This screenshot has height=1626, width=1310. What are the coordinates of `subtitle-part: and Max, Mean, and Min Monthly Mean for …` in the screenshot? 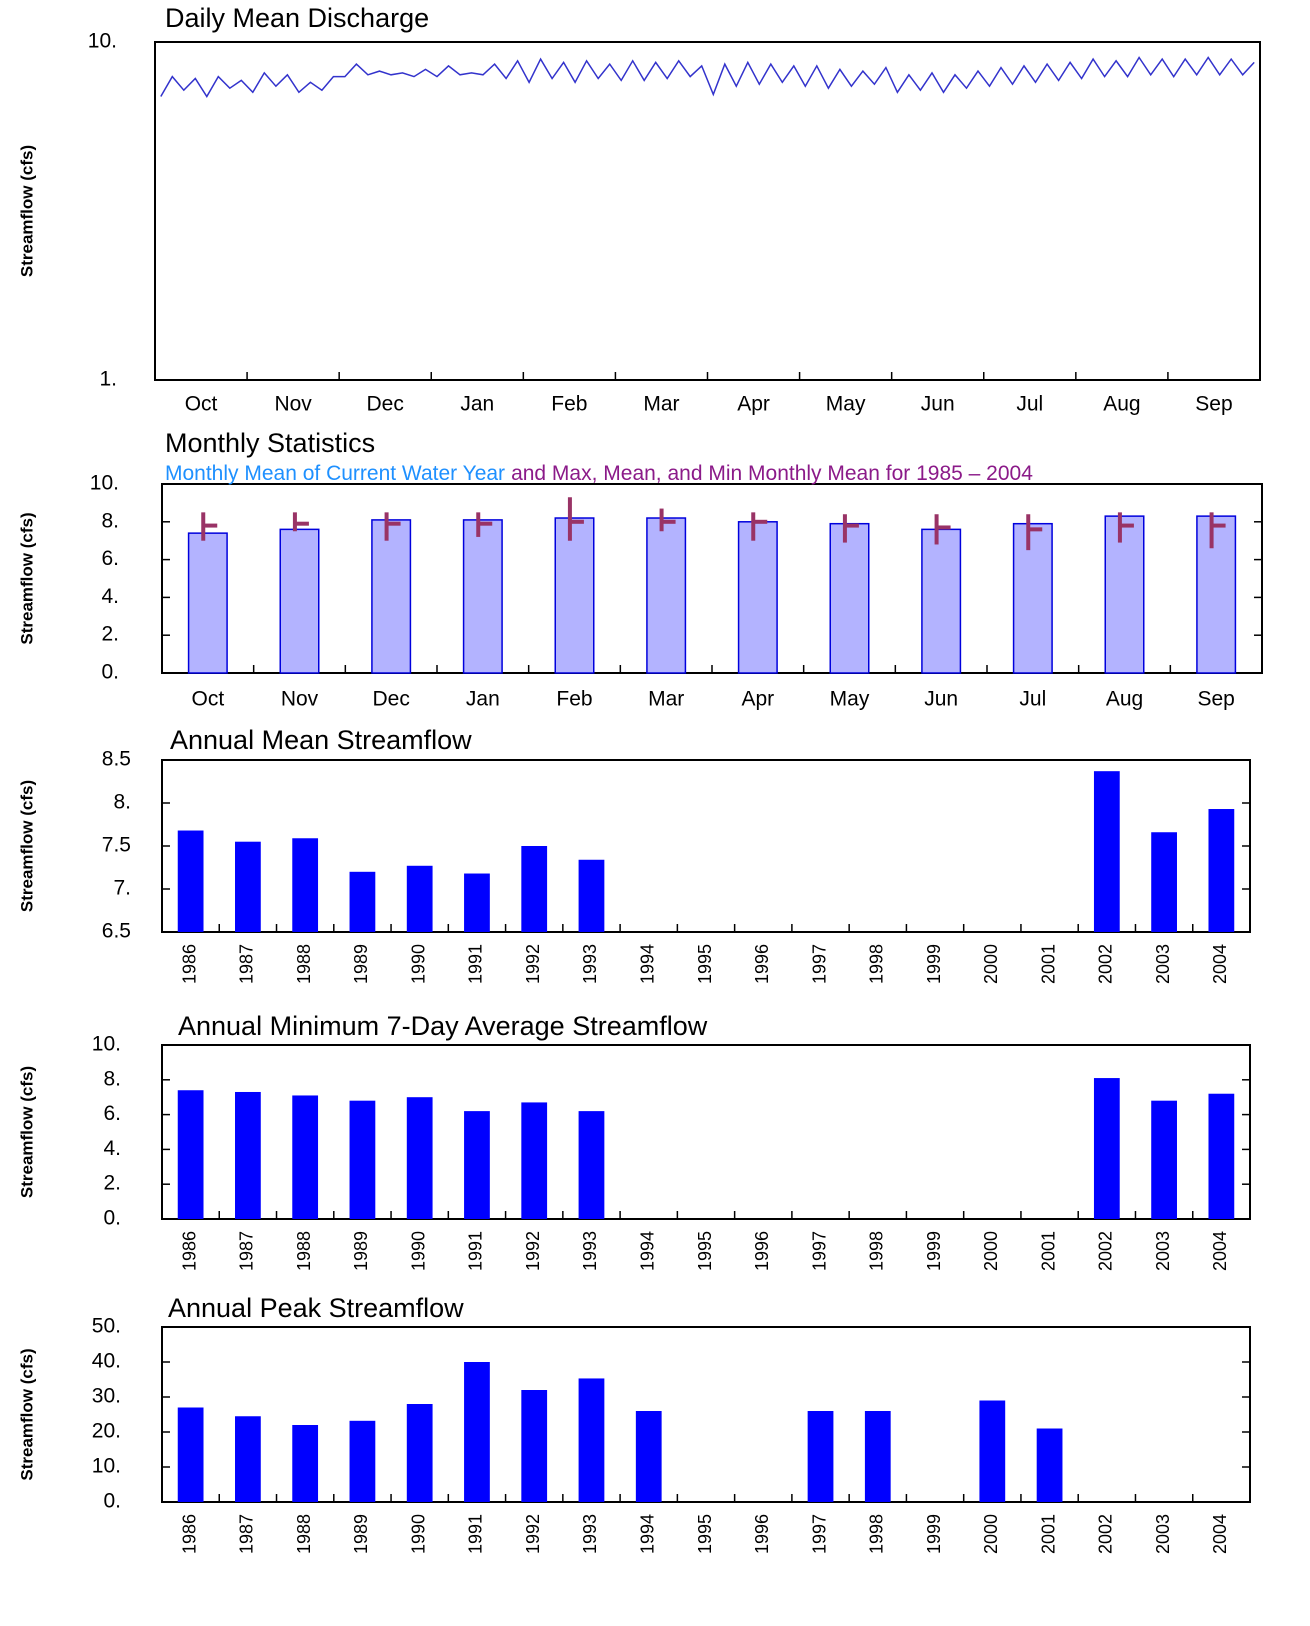 It's located at (772, 473).